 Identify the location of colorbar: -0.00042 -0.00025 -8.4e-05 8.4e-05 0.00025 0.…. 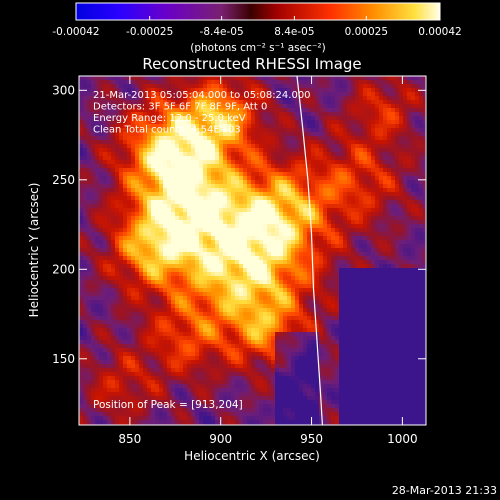
(257, 28).